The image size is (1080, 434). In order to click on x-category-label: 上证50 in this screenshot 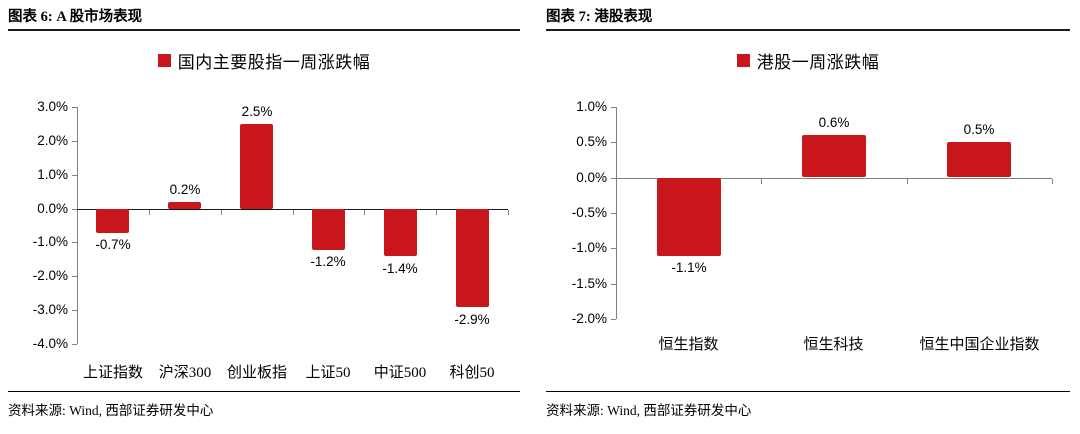, I will do `click(328, 373)`.